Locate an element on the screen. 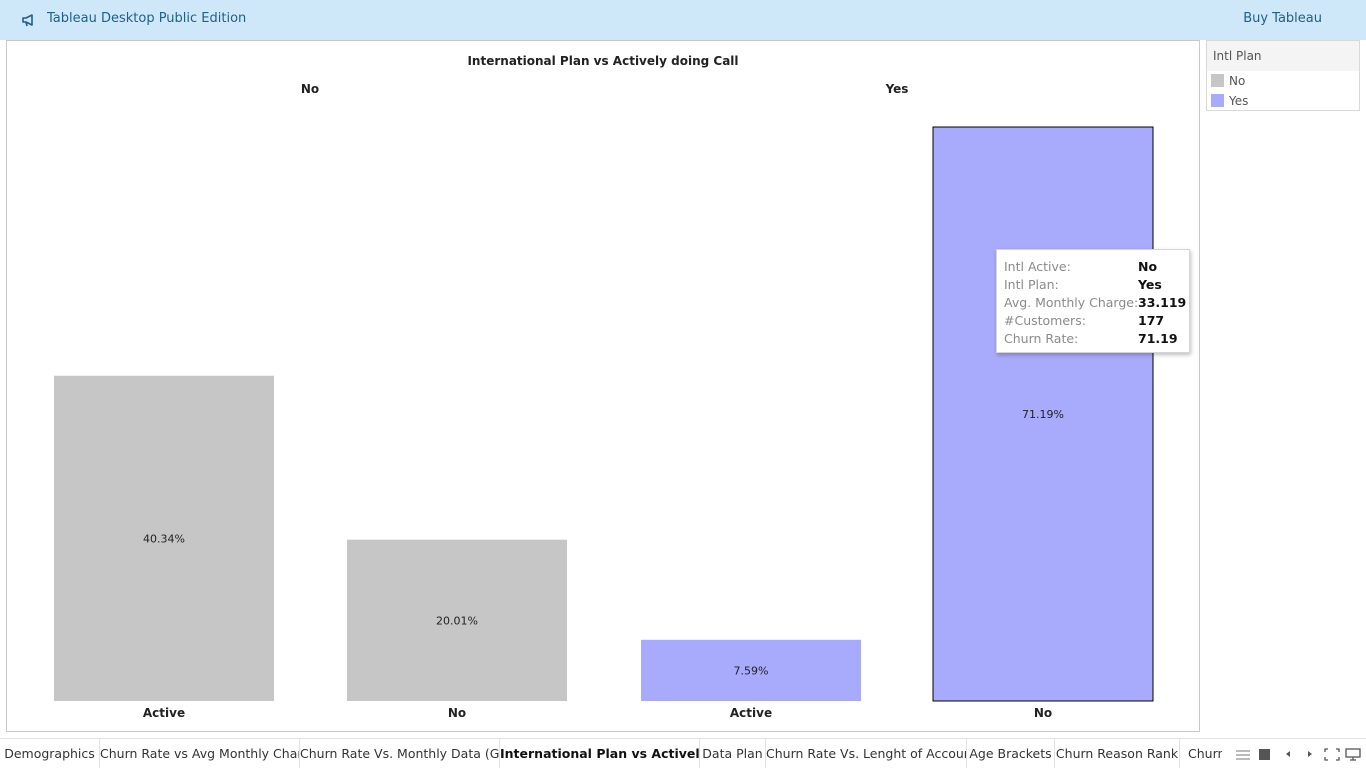  tooltip-value: 71.19 is located at coordinates (1158, 338).